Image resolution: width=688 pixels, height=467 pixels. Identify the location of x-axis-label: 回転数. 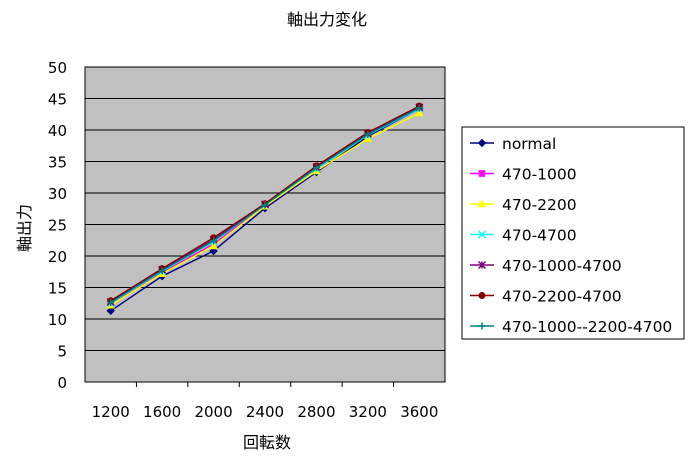
(267, 442).